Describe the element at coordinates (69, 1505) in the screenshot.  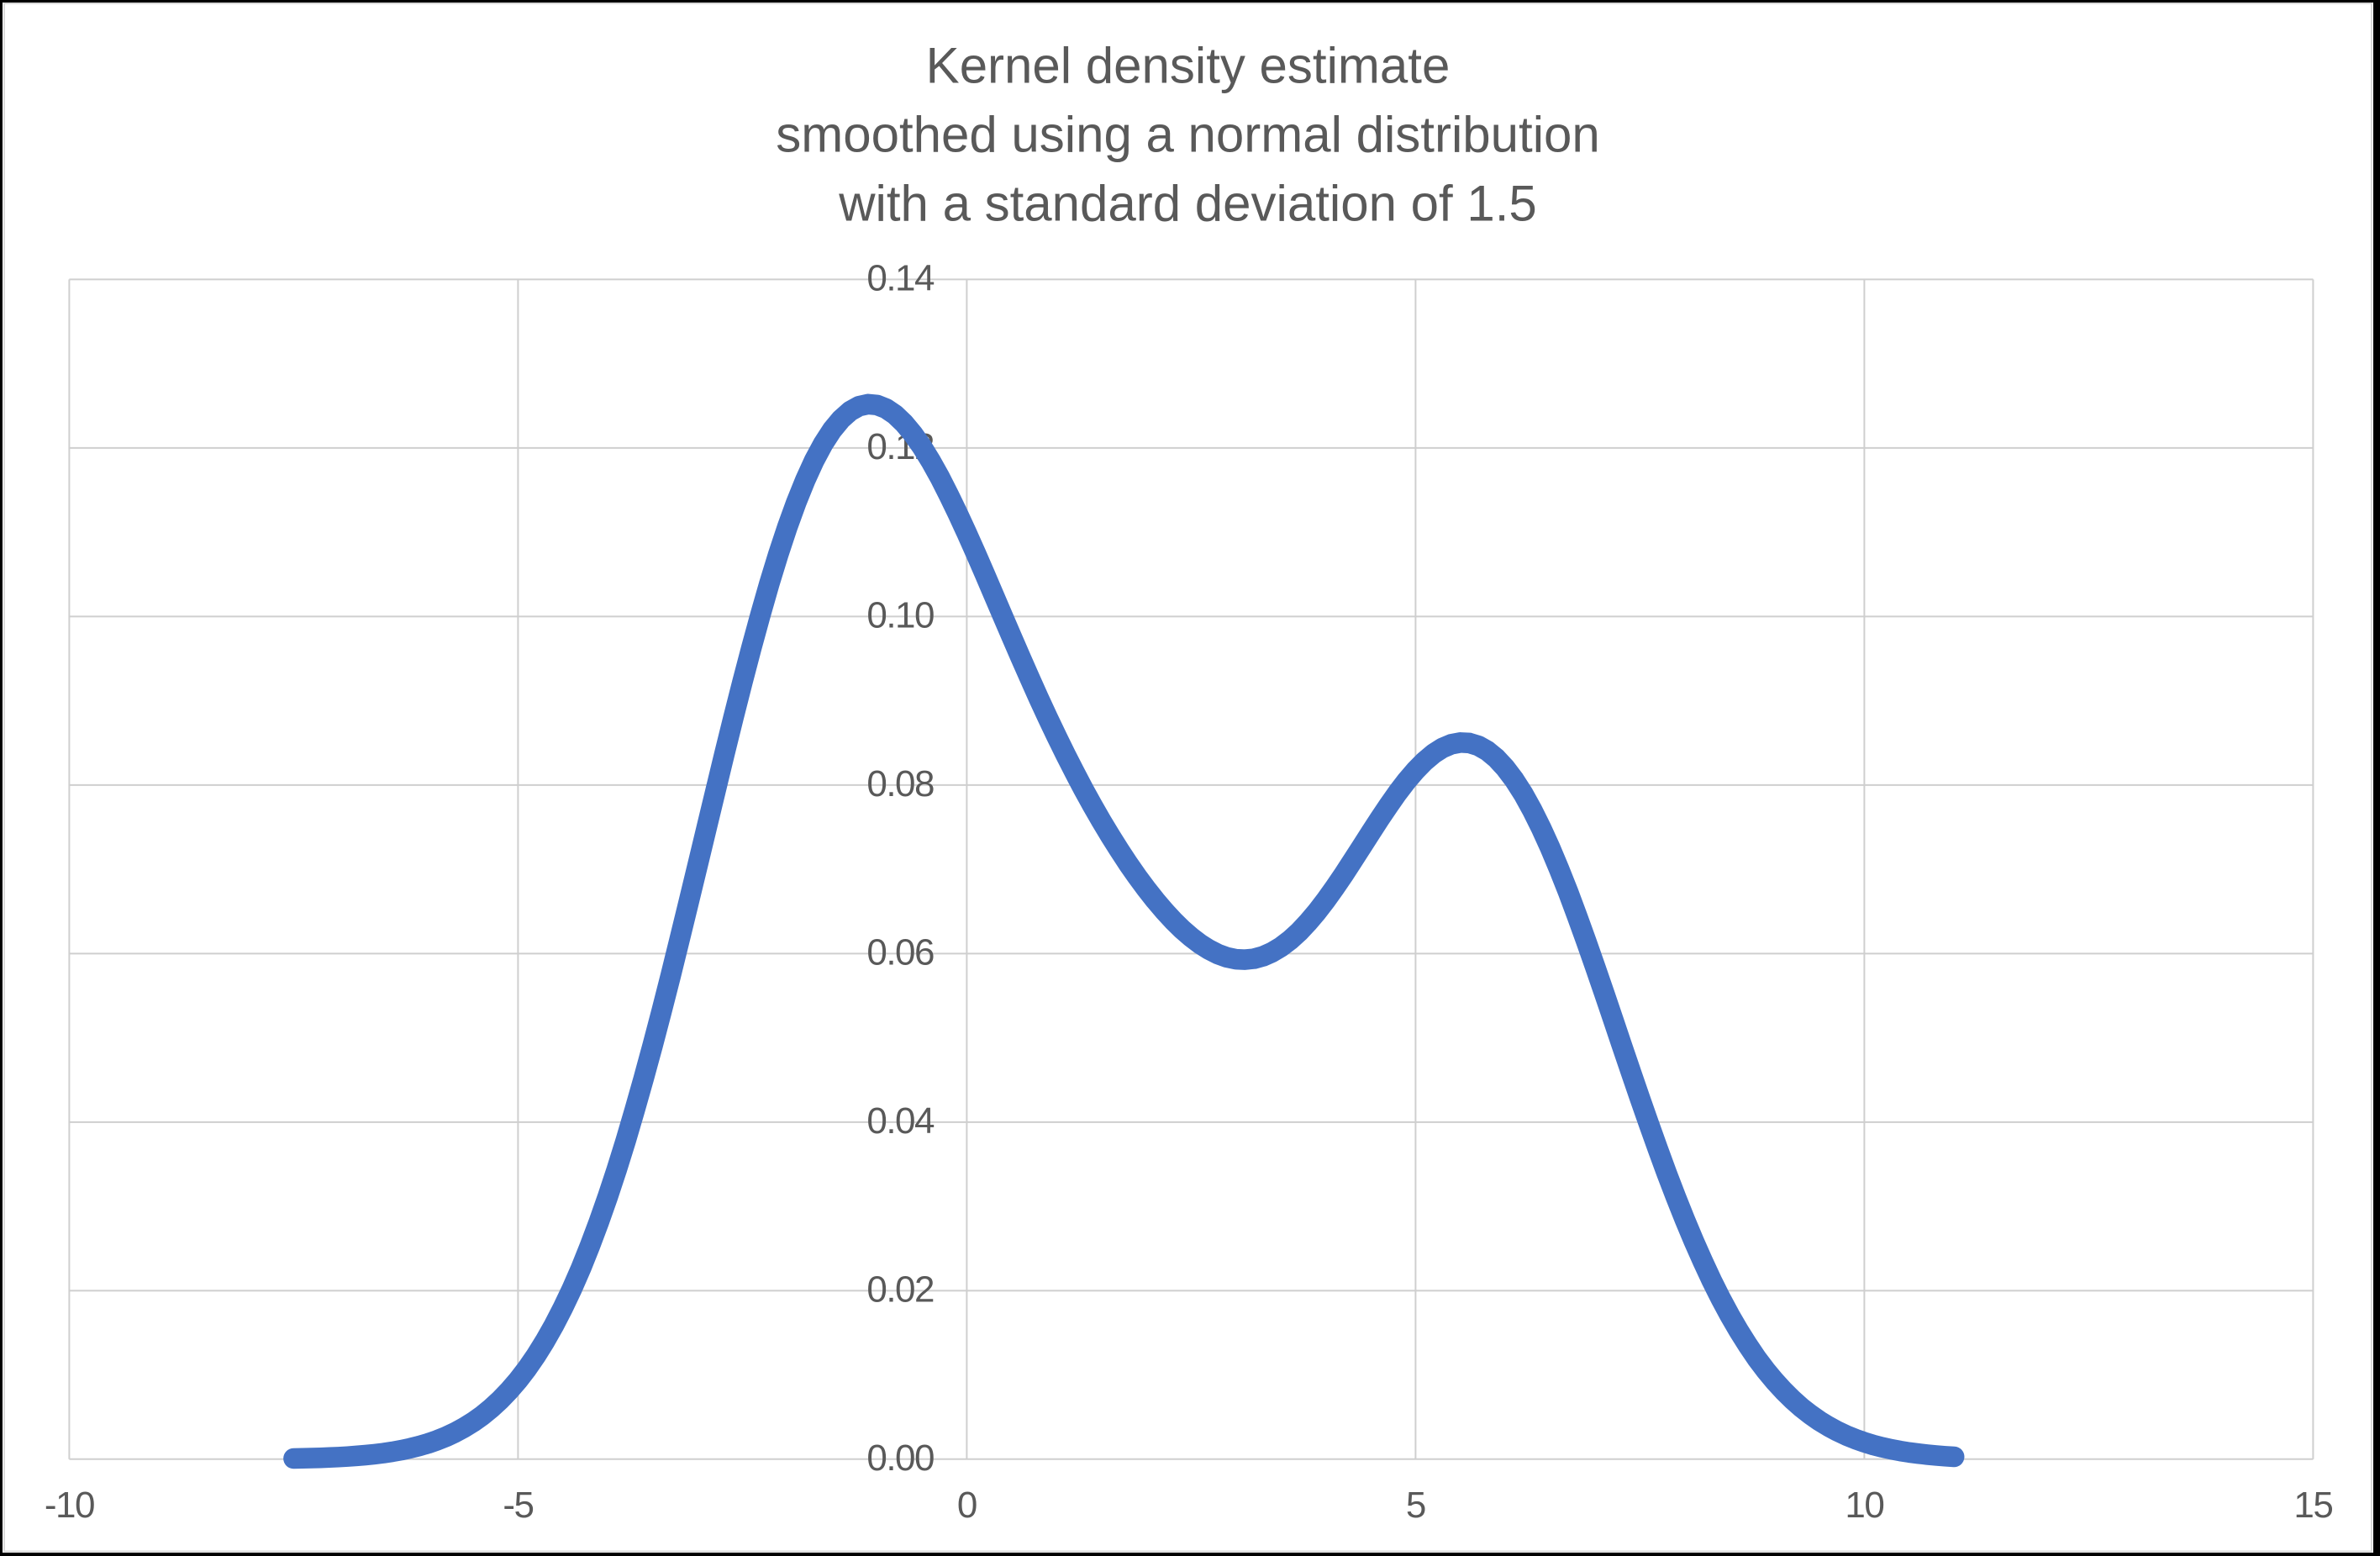
I see `svg-text: -10` at that location.